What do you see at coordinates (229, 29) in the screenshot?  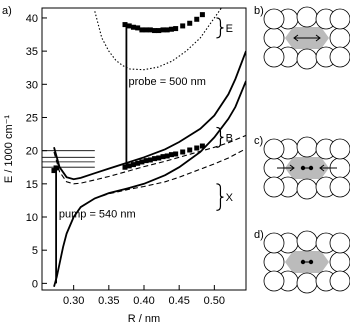 I see `annotation: E` at bounding box center [229, 29].